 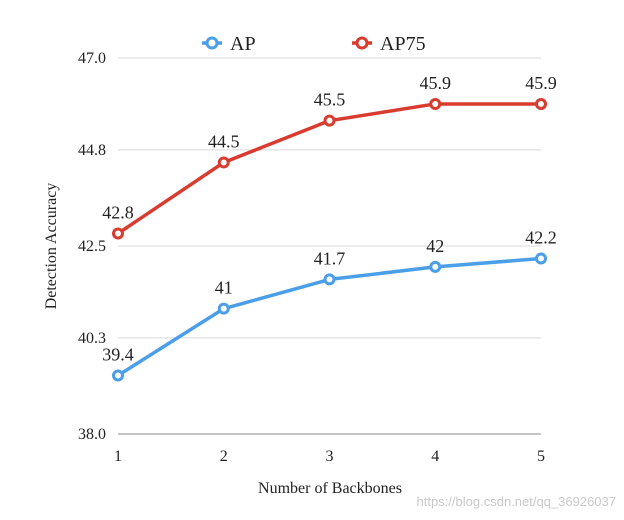 What do you see at coordinates (92, 150) in the screenshot?
I see `y-tick-label: 44.8` at bounding box center [92, 150].